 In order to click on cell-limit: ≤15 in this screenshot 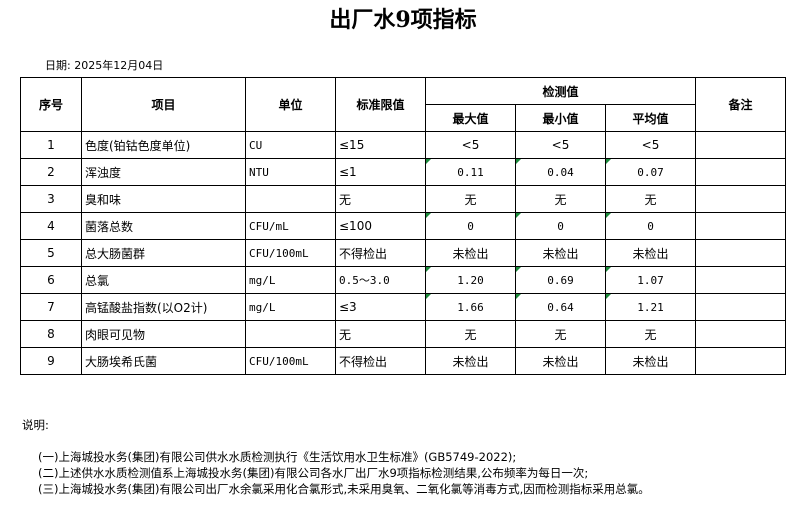, I will do `click(380, 145)`.